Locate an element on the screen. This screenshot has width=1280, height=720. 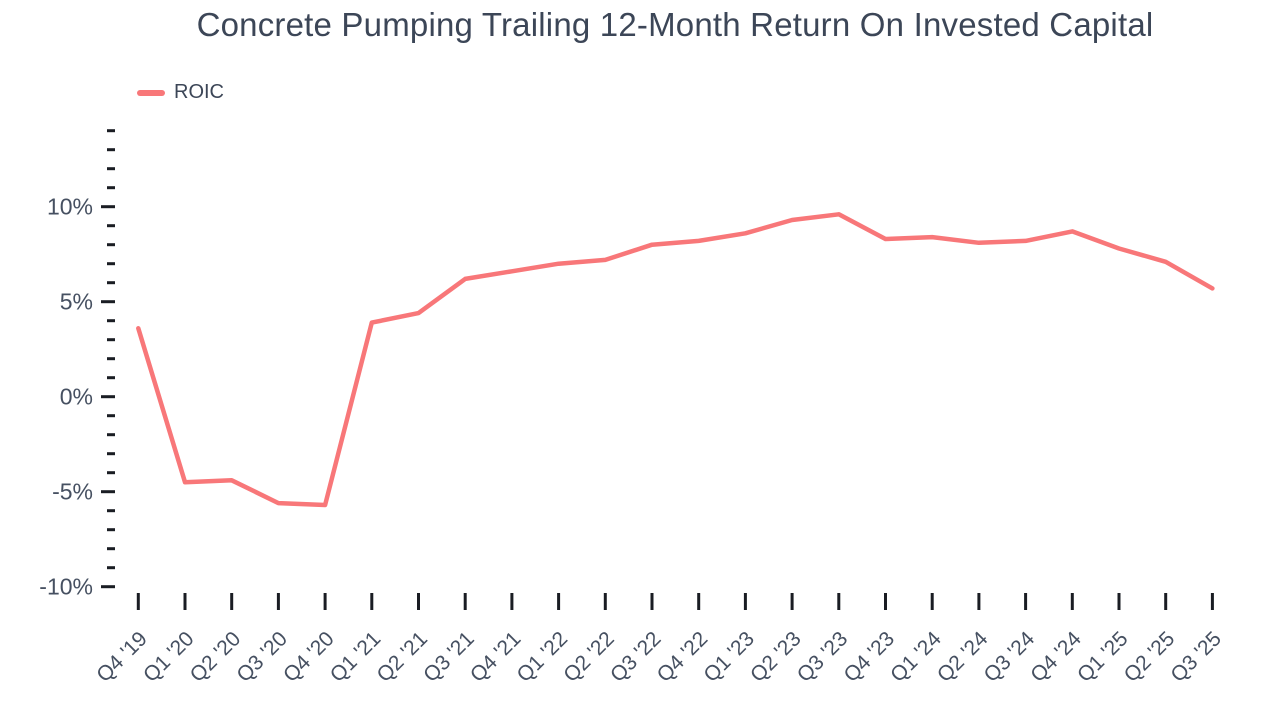
x-axis-tick-label: Q3 '20 is located at coordinates (262, 657).